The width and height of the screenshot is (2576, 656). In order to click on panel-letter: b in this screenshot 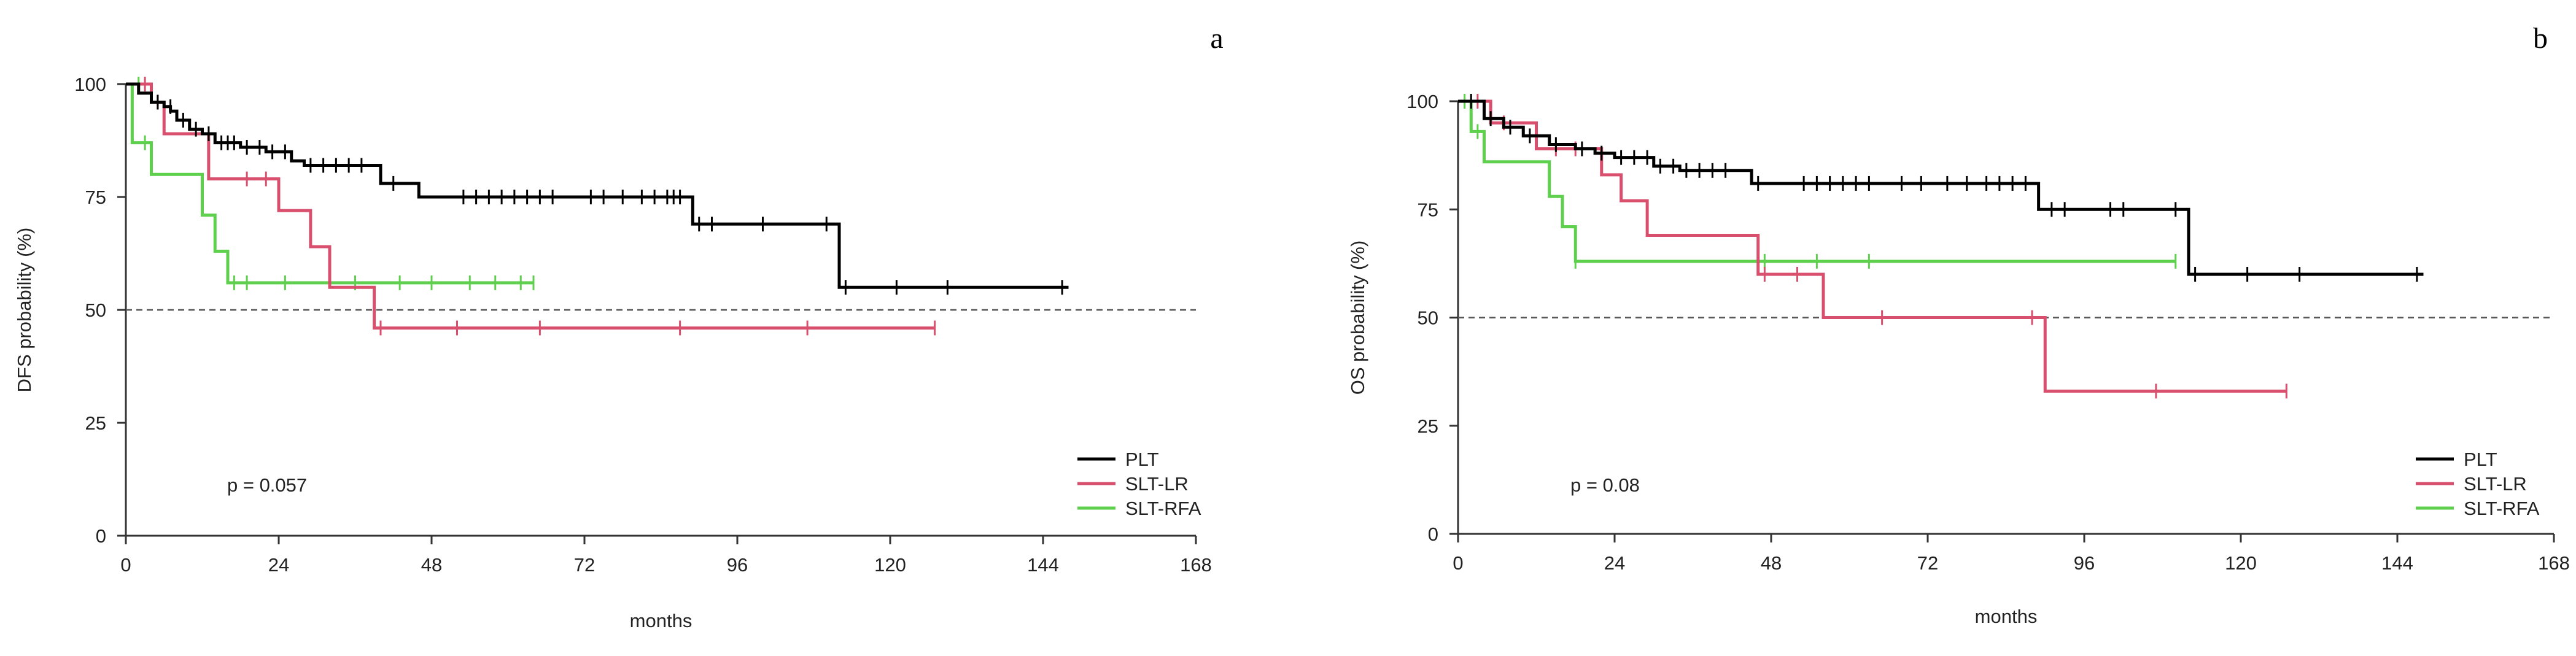, I will do `click(2540, 38)`.